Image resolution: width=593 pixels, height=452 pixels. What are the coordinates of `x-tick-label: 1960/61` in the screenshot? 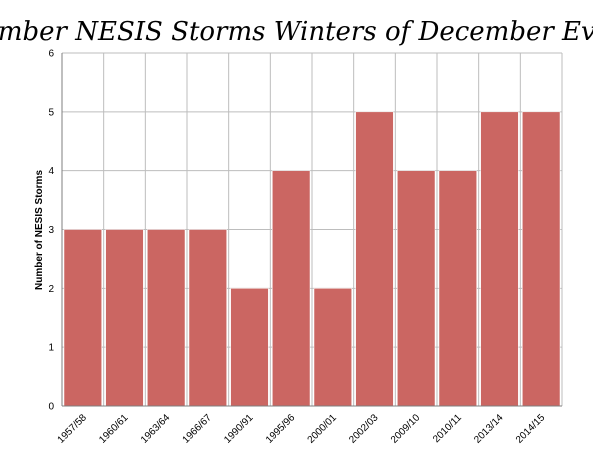 It's located at (114, 429).